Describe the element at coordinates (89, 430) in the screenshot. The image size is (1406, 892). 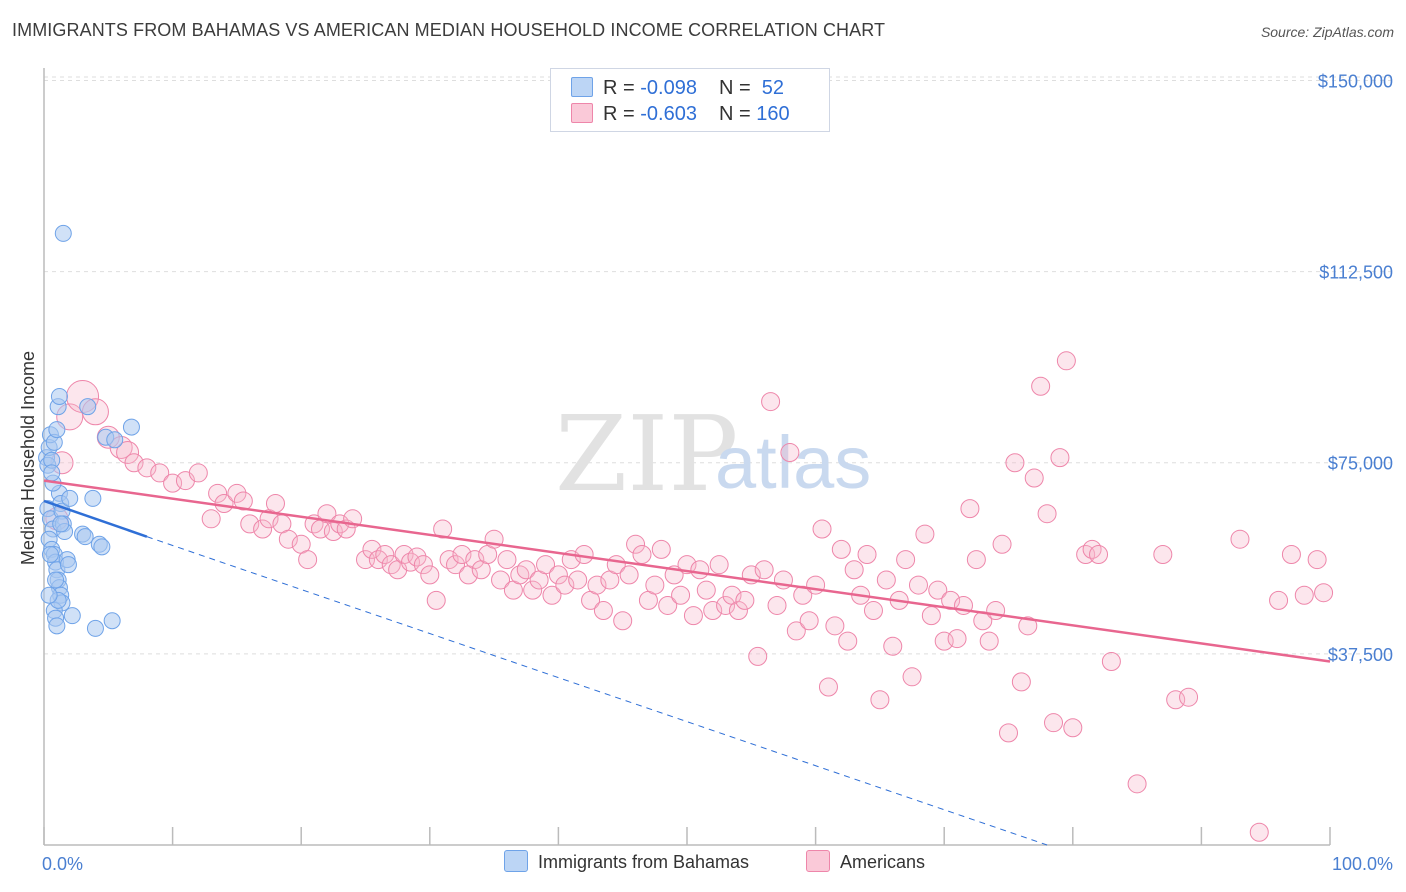
I see `bahamas-points` at that location.